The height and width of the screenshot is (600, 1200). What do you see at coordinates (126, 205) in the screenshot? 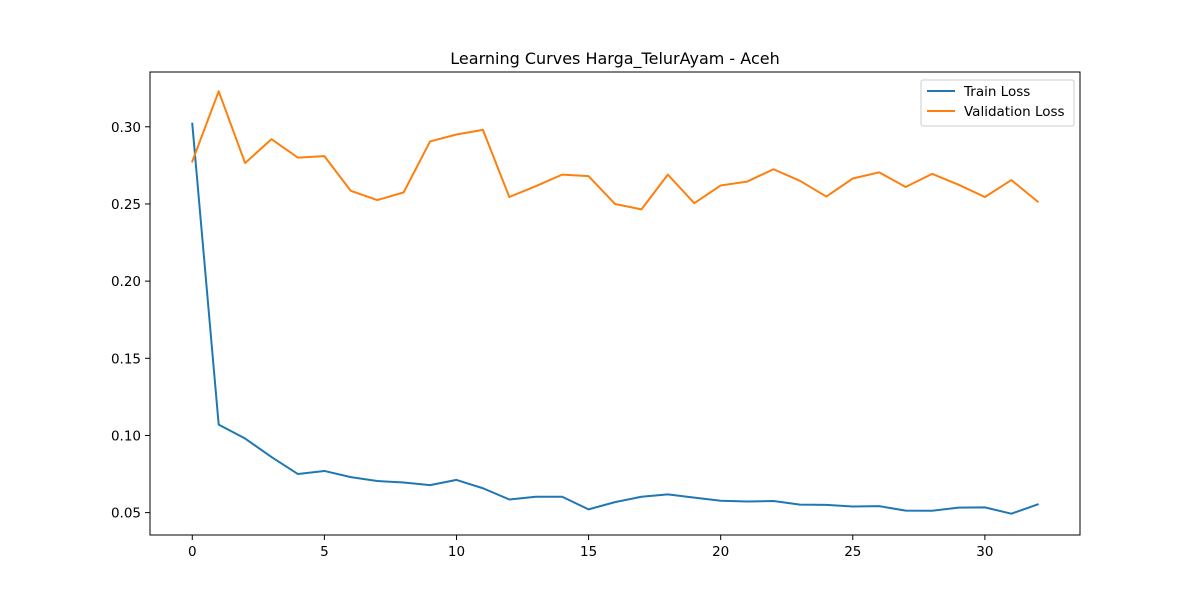
I see `y-tick-label: 0.25` at bounding box center [126, 205].